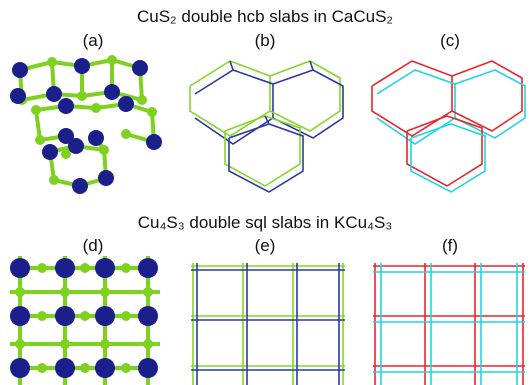 Image resolution: width=530 pixels, height=385 pixels. Describe the element at coordinates (266, 126) in the screenshot. I see `panel-b-wireframe-hcb` at that location.